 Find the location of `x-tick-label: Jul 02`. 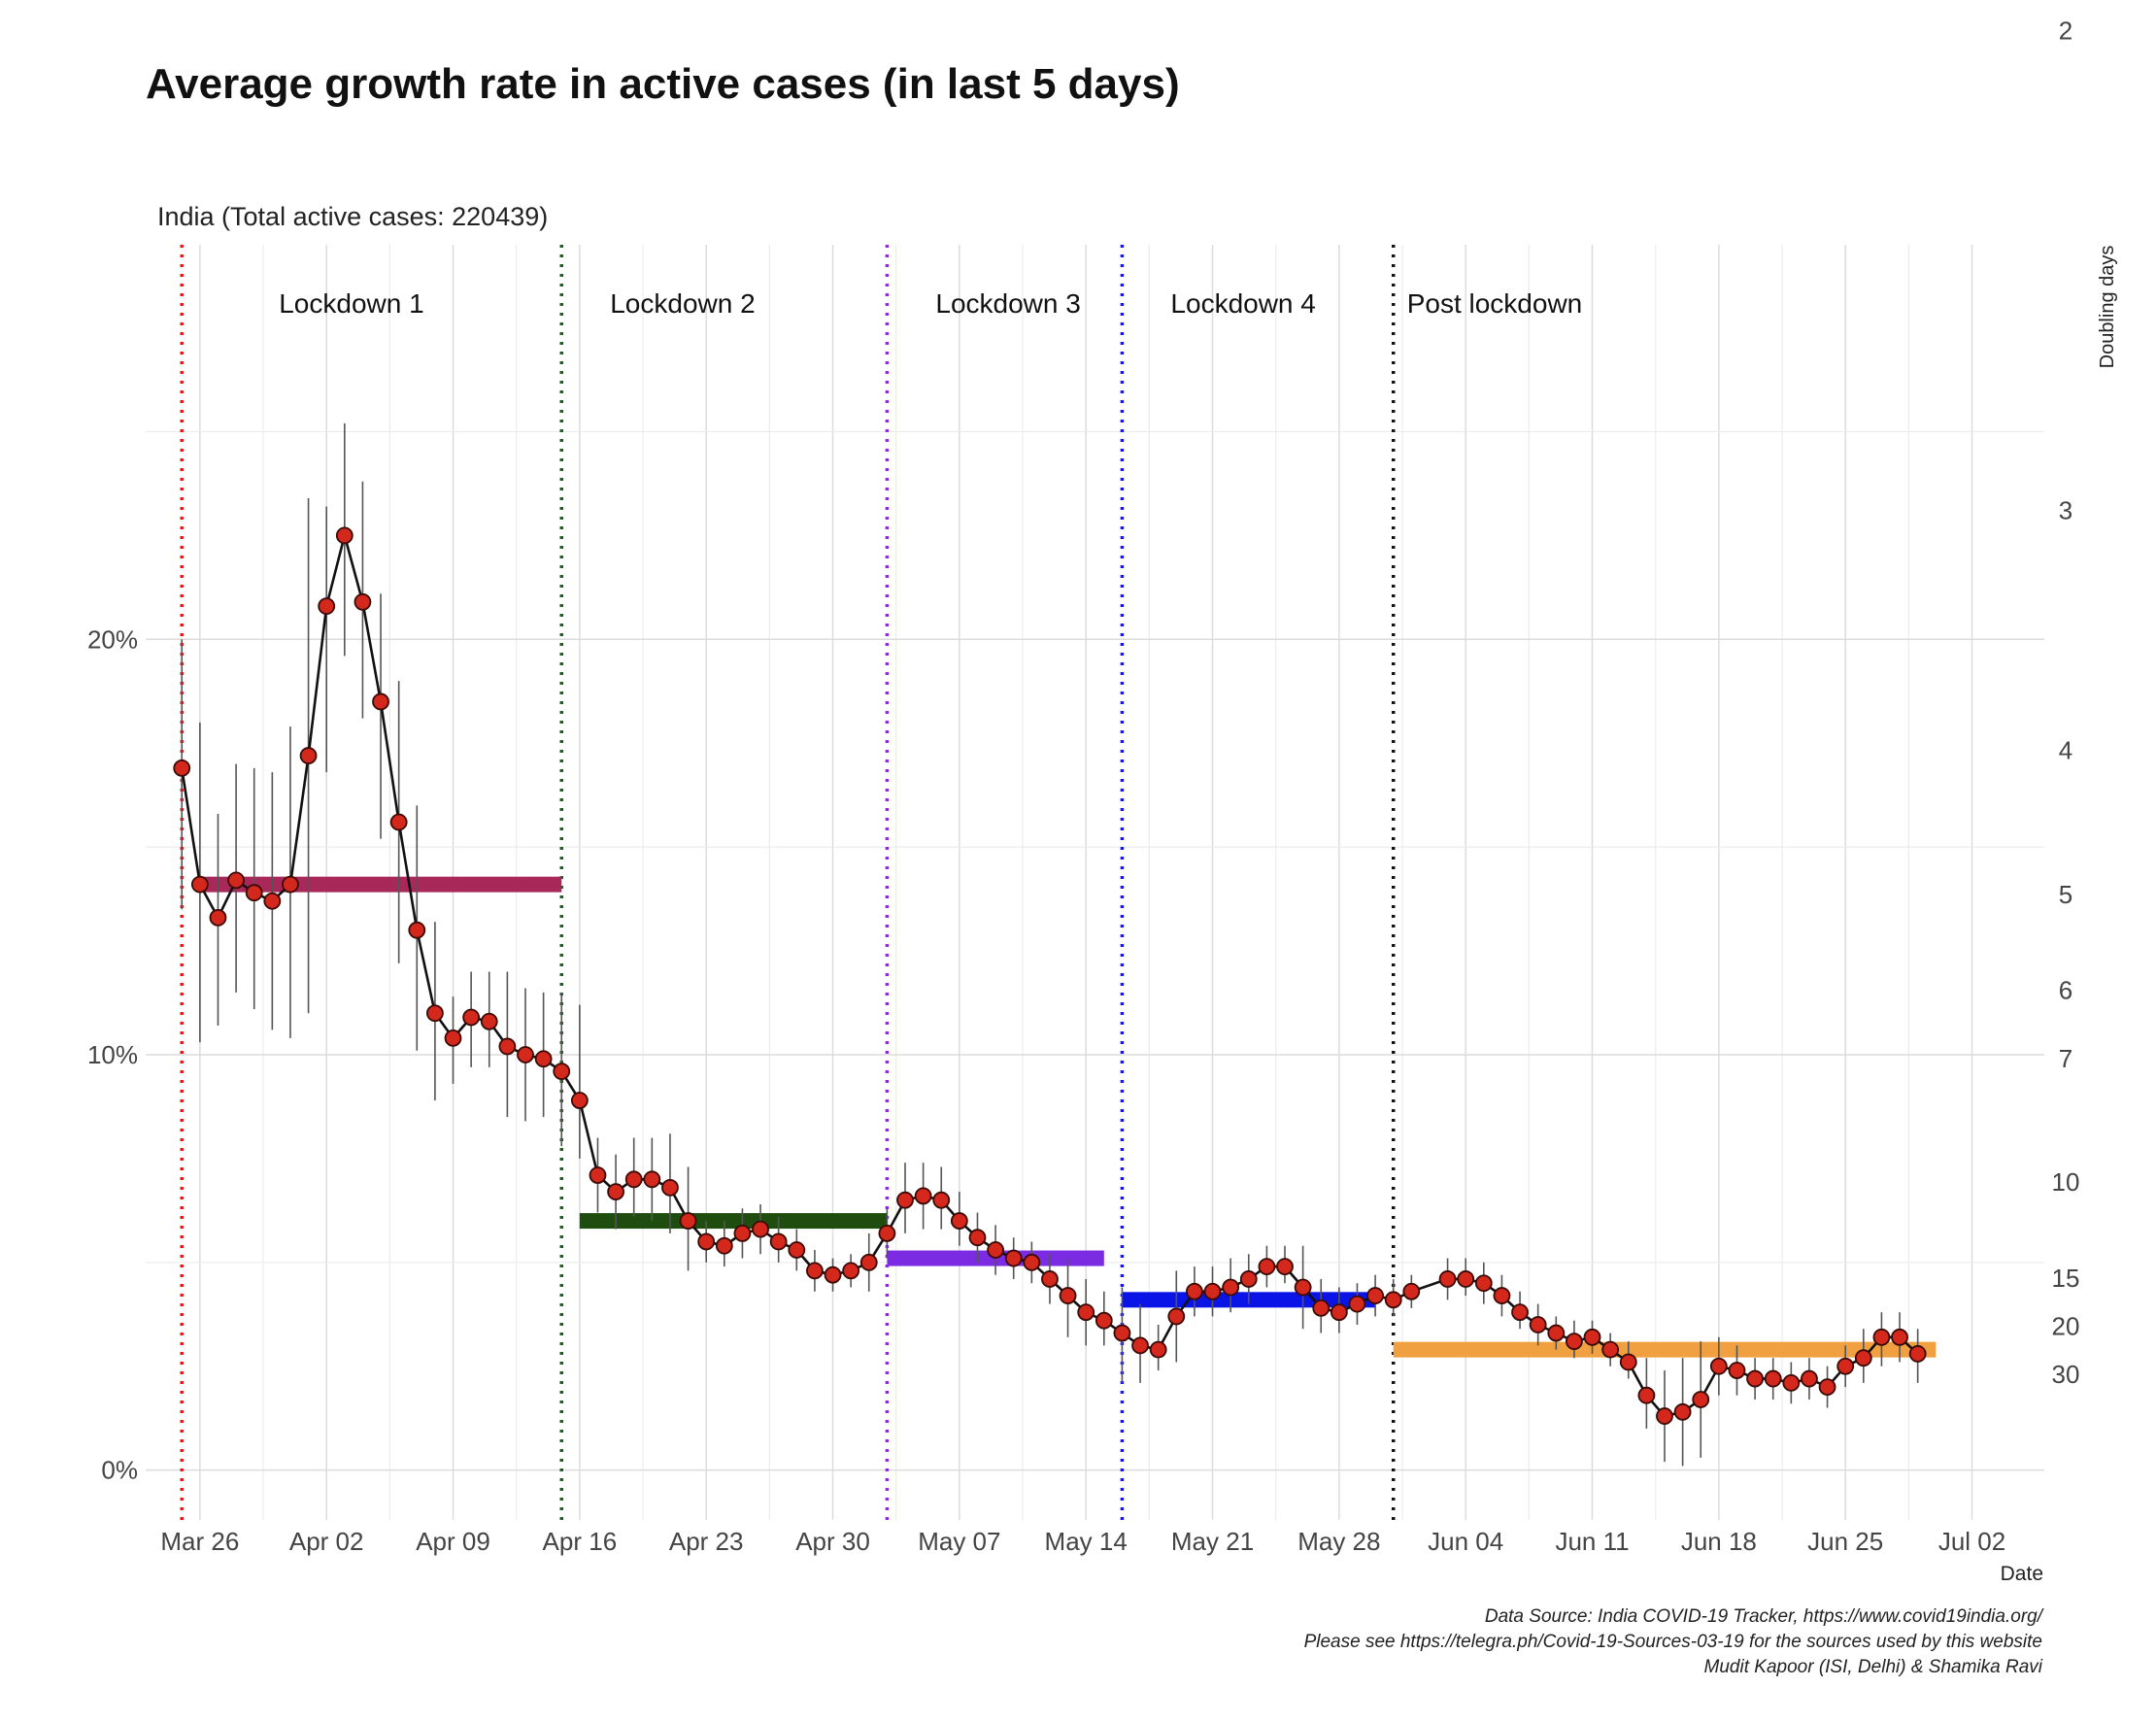

x-tick-label: Jul 02 is located at coordinates (1971, 1542).